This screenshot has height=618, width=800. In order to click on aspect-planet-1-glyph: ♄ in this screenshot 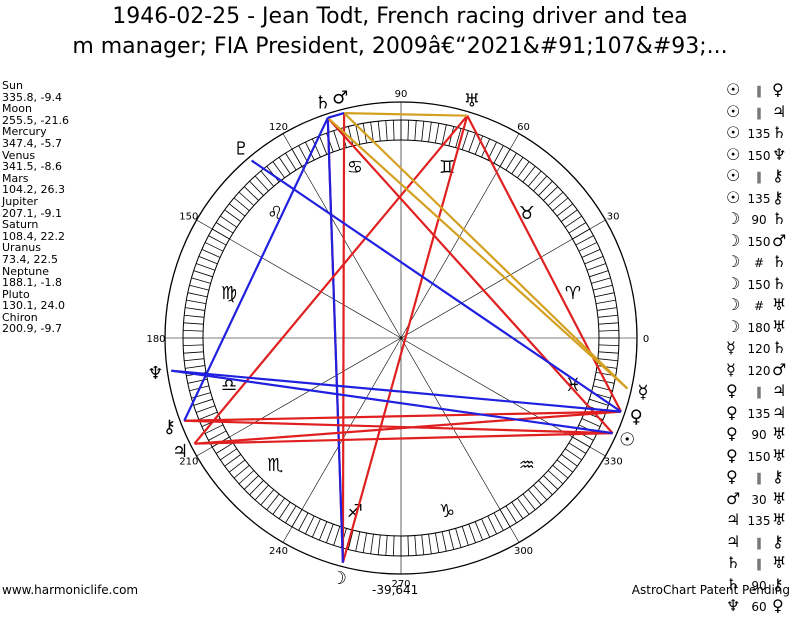, I will do `click(733, 562)`.